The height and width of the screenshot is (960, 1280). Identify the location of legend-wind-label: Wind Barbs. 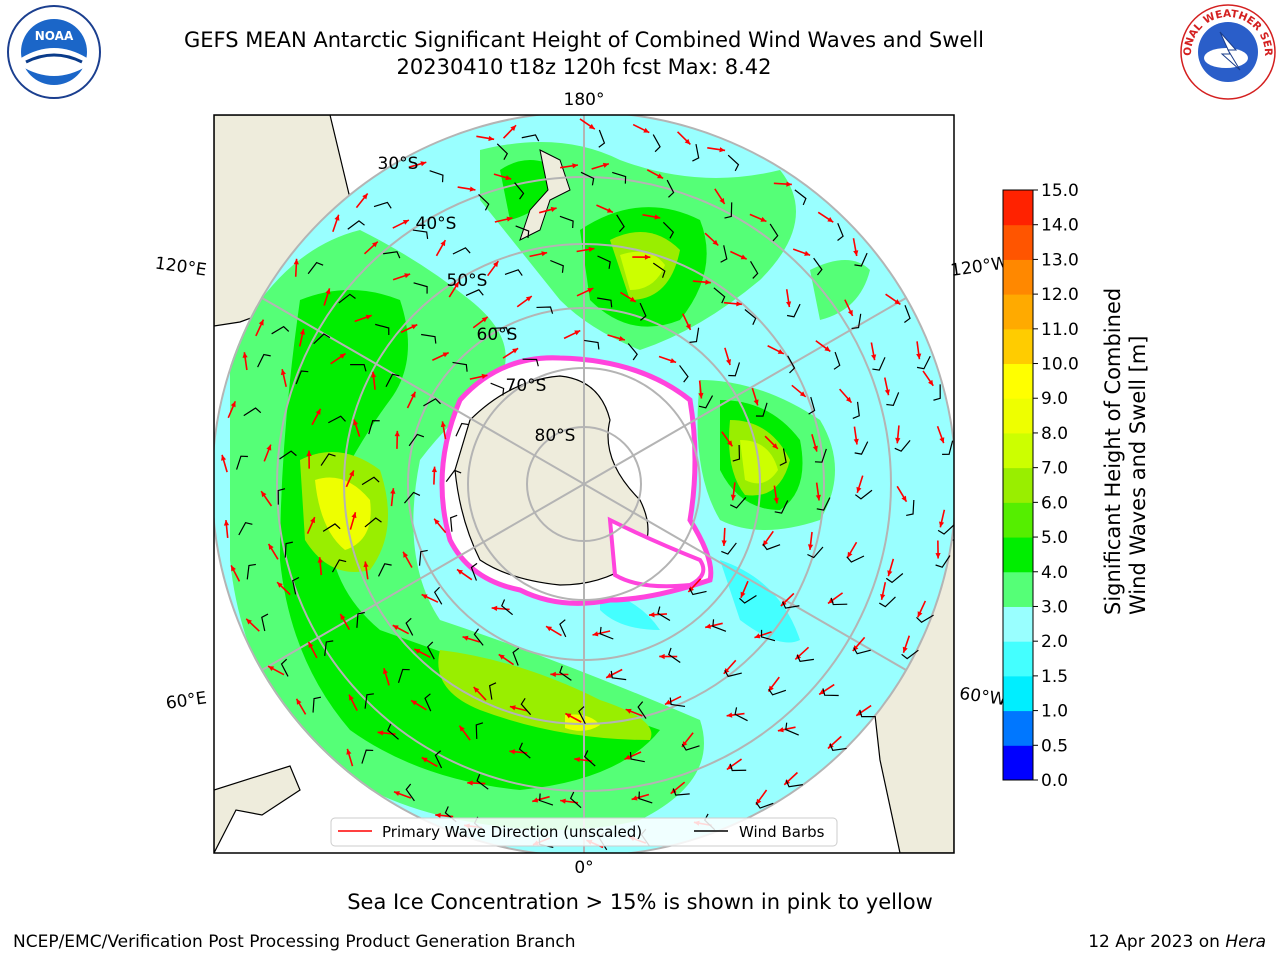
(782, 832).